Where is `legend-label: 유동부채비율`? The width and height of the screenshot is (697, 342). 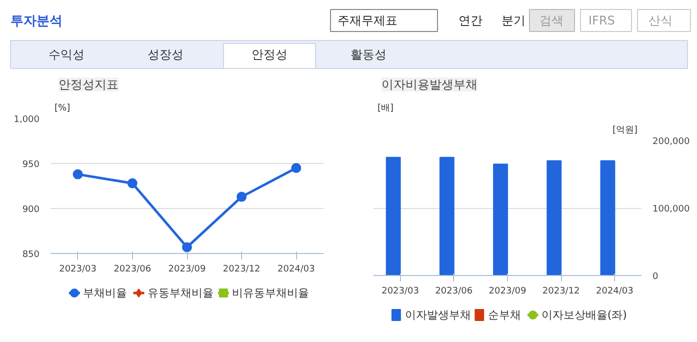
legend-label: 유동부채비율 is located at coordinates (180, 293).